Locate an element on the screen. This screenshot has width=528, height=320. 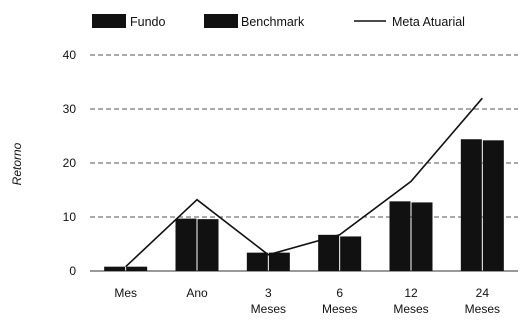
x-tick-label-2: 3 Meses is located at coordinates (268, 301).